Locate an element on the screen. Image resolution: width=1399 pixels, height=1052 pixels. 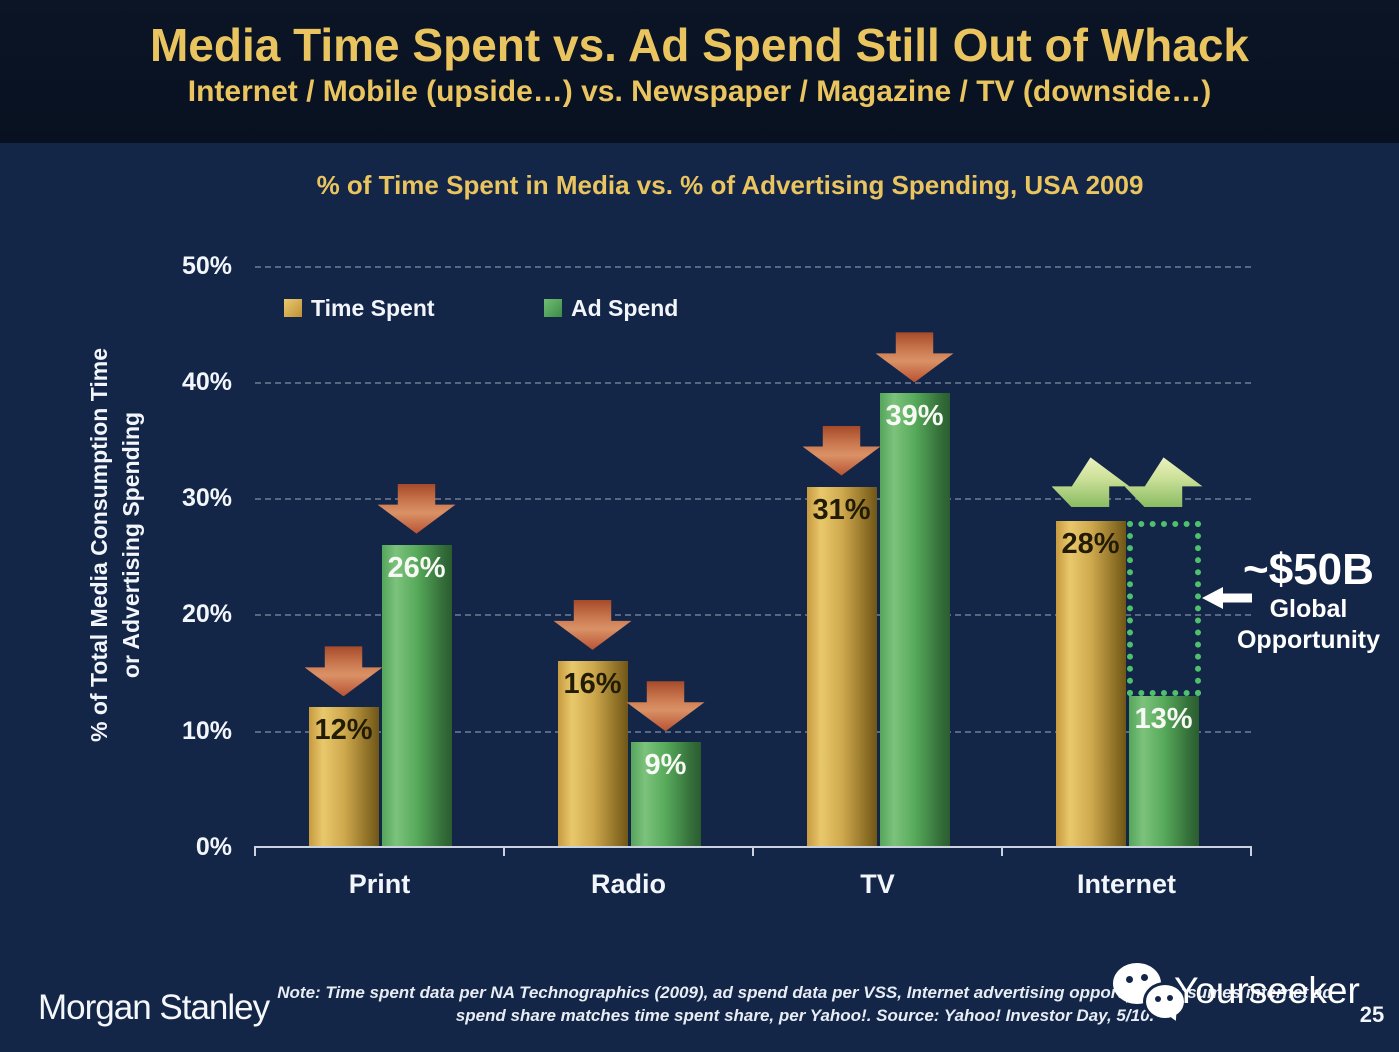
category-label-radio: Radio is located at coordinates (628, 884).